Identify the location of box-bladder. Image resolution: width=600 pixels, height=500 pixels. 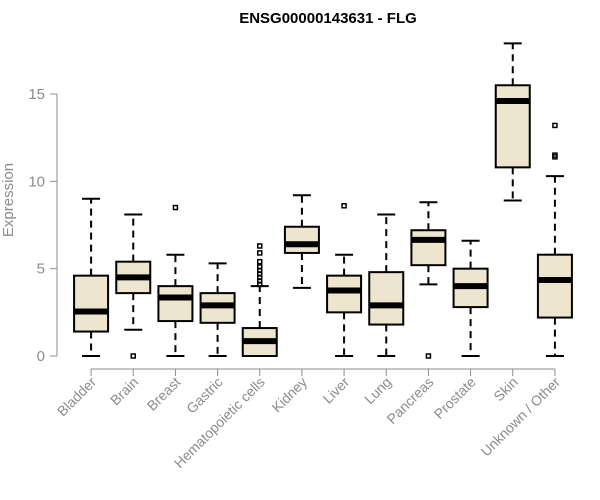
(91, 277).